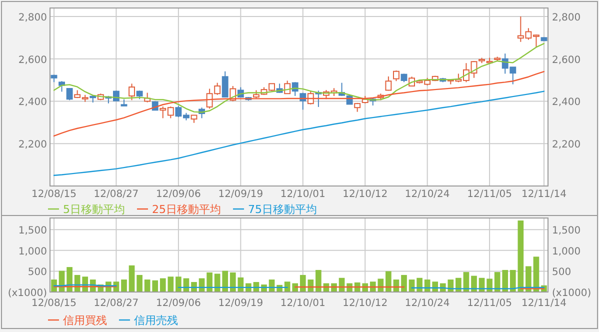  Describe the element at coordinates (186, 209) in the screenshot. I see `legend-label: 25日移動平均` at that location.